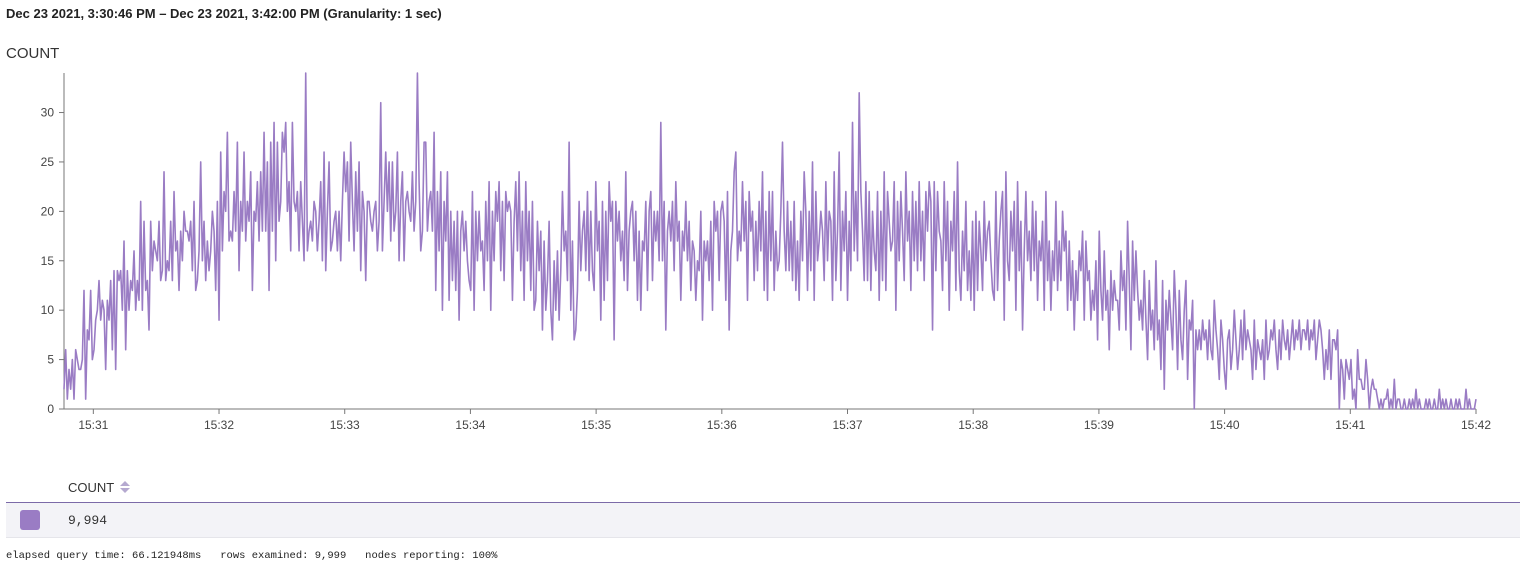 This screenshot has width=1536, height=568. I want to click on x-tick-label: 15:41, so click(1350, 425).